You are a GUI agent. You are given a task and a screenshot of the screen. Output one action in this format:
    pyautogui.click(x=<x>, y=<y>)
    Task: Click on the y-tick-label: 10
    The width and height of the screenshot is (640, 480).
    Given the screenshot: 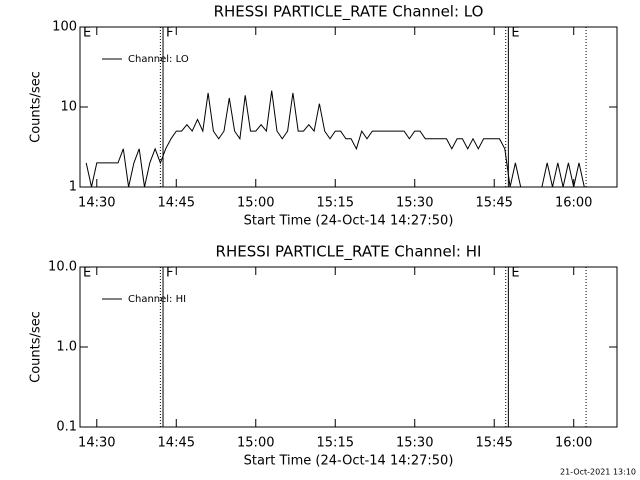 What is the action you would take?
    pyautogui.click(x=68, y=107)
    